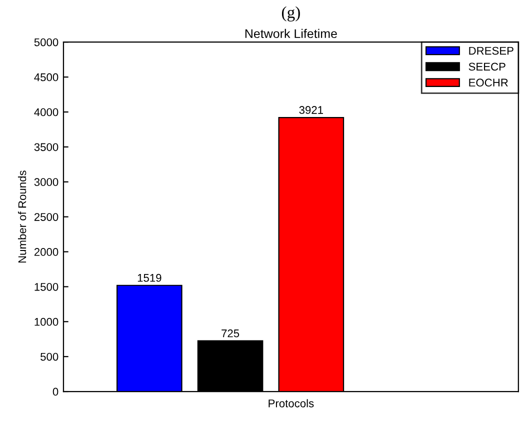 This screenshot has width=529, height=421. I want to click on y-tick-label: 0, so click(55, 392).